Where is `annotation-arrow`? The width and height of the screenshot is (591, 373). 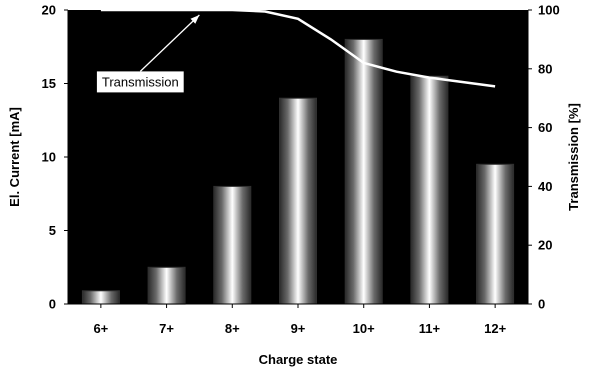 annotation-arrow is located at coordinates (169, 43).